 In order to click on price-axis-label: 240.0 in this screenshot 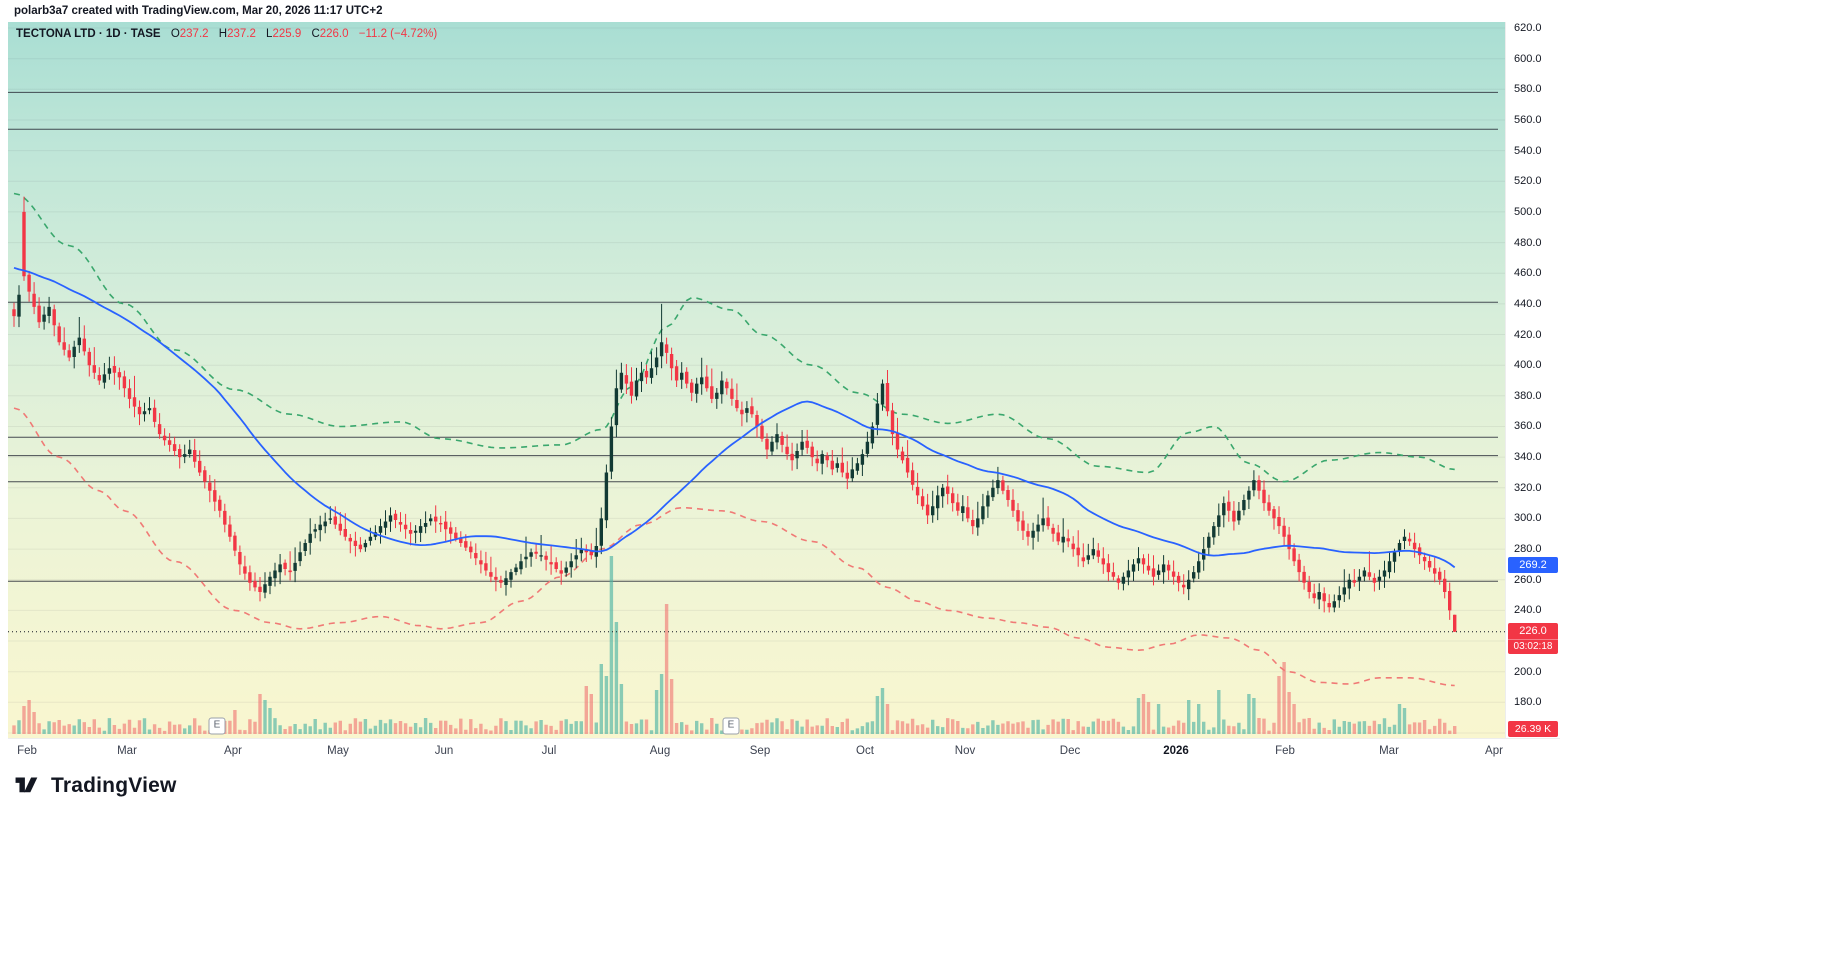, I will do `click(1528, 610)`.